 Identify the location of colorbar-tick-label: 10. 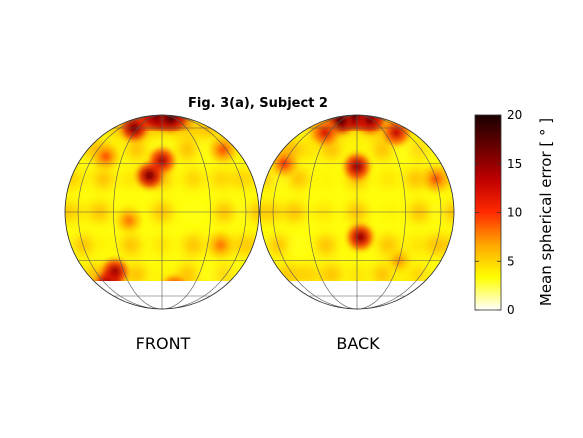
(514, 213).